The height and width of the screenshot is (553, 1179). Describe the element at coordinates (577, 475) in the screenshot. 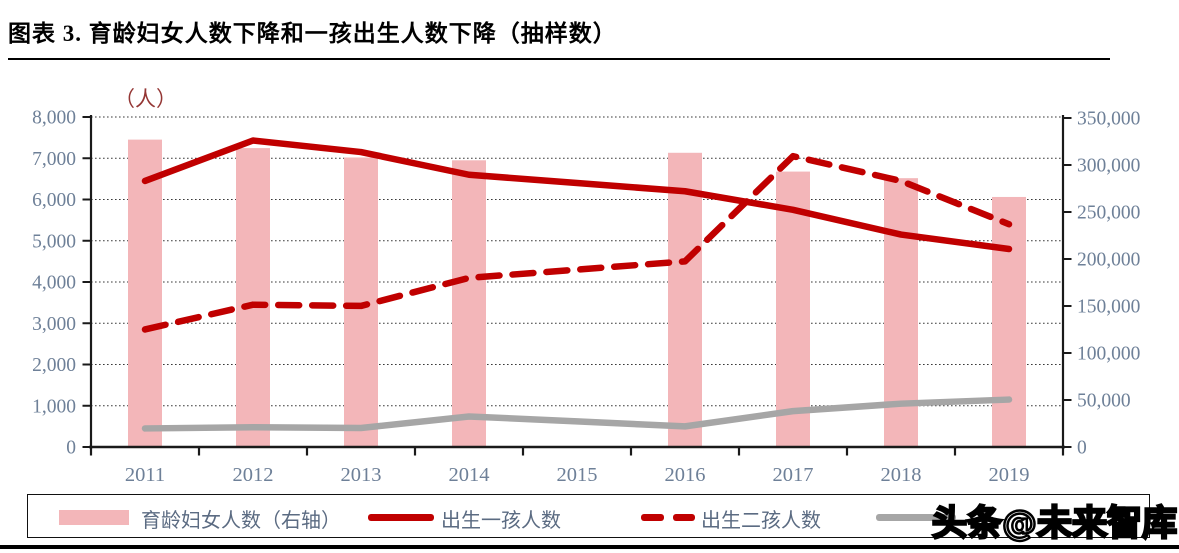

I see `x-axis-tick-label: 2015` at that location.